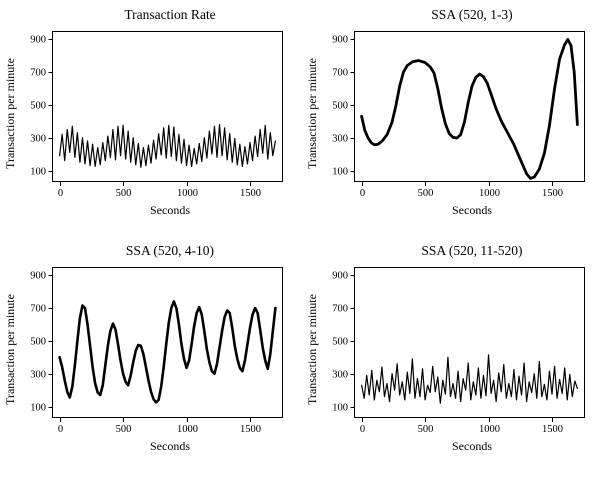 This screenshot has width=609, height=480. Describe the element at coordinates (170, 14) in the screenshot. I see `chart-title-transaction-rate: Transaction Rate` at that location.